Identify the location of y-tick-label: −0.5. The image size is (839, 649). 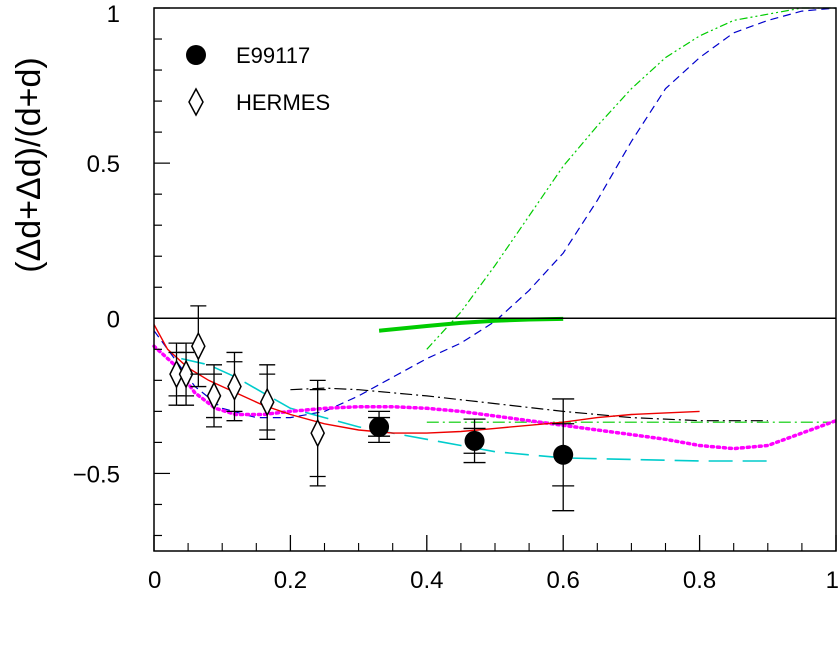
(96, 474).